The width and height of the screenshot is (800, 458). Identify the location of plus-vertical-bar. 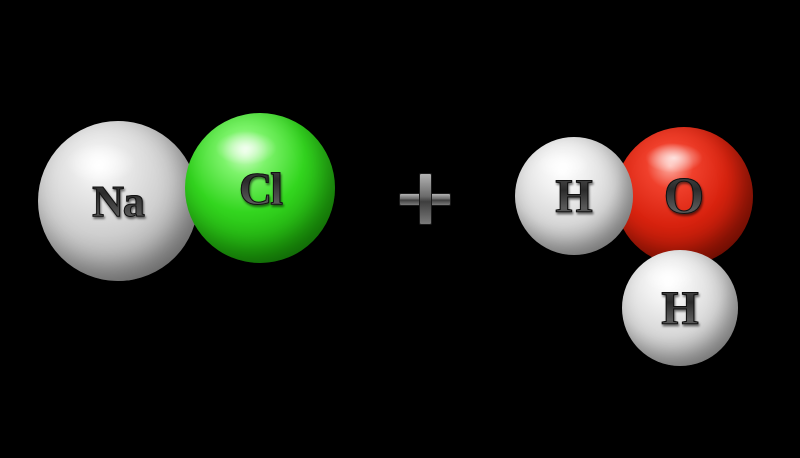
(425, 199).